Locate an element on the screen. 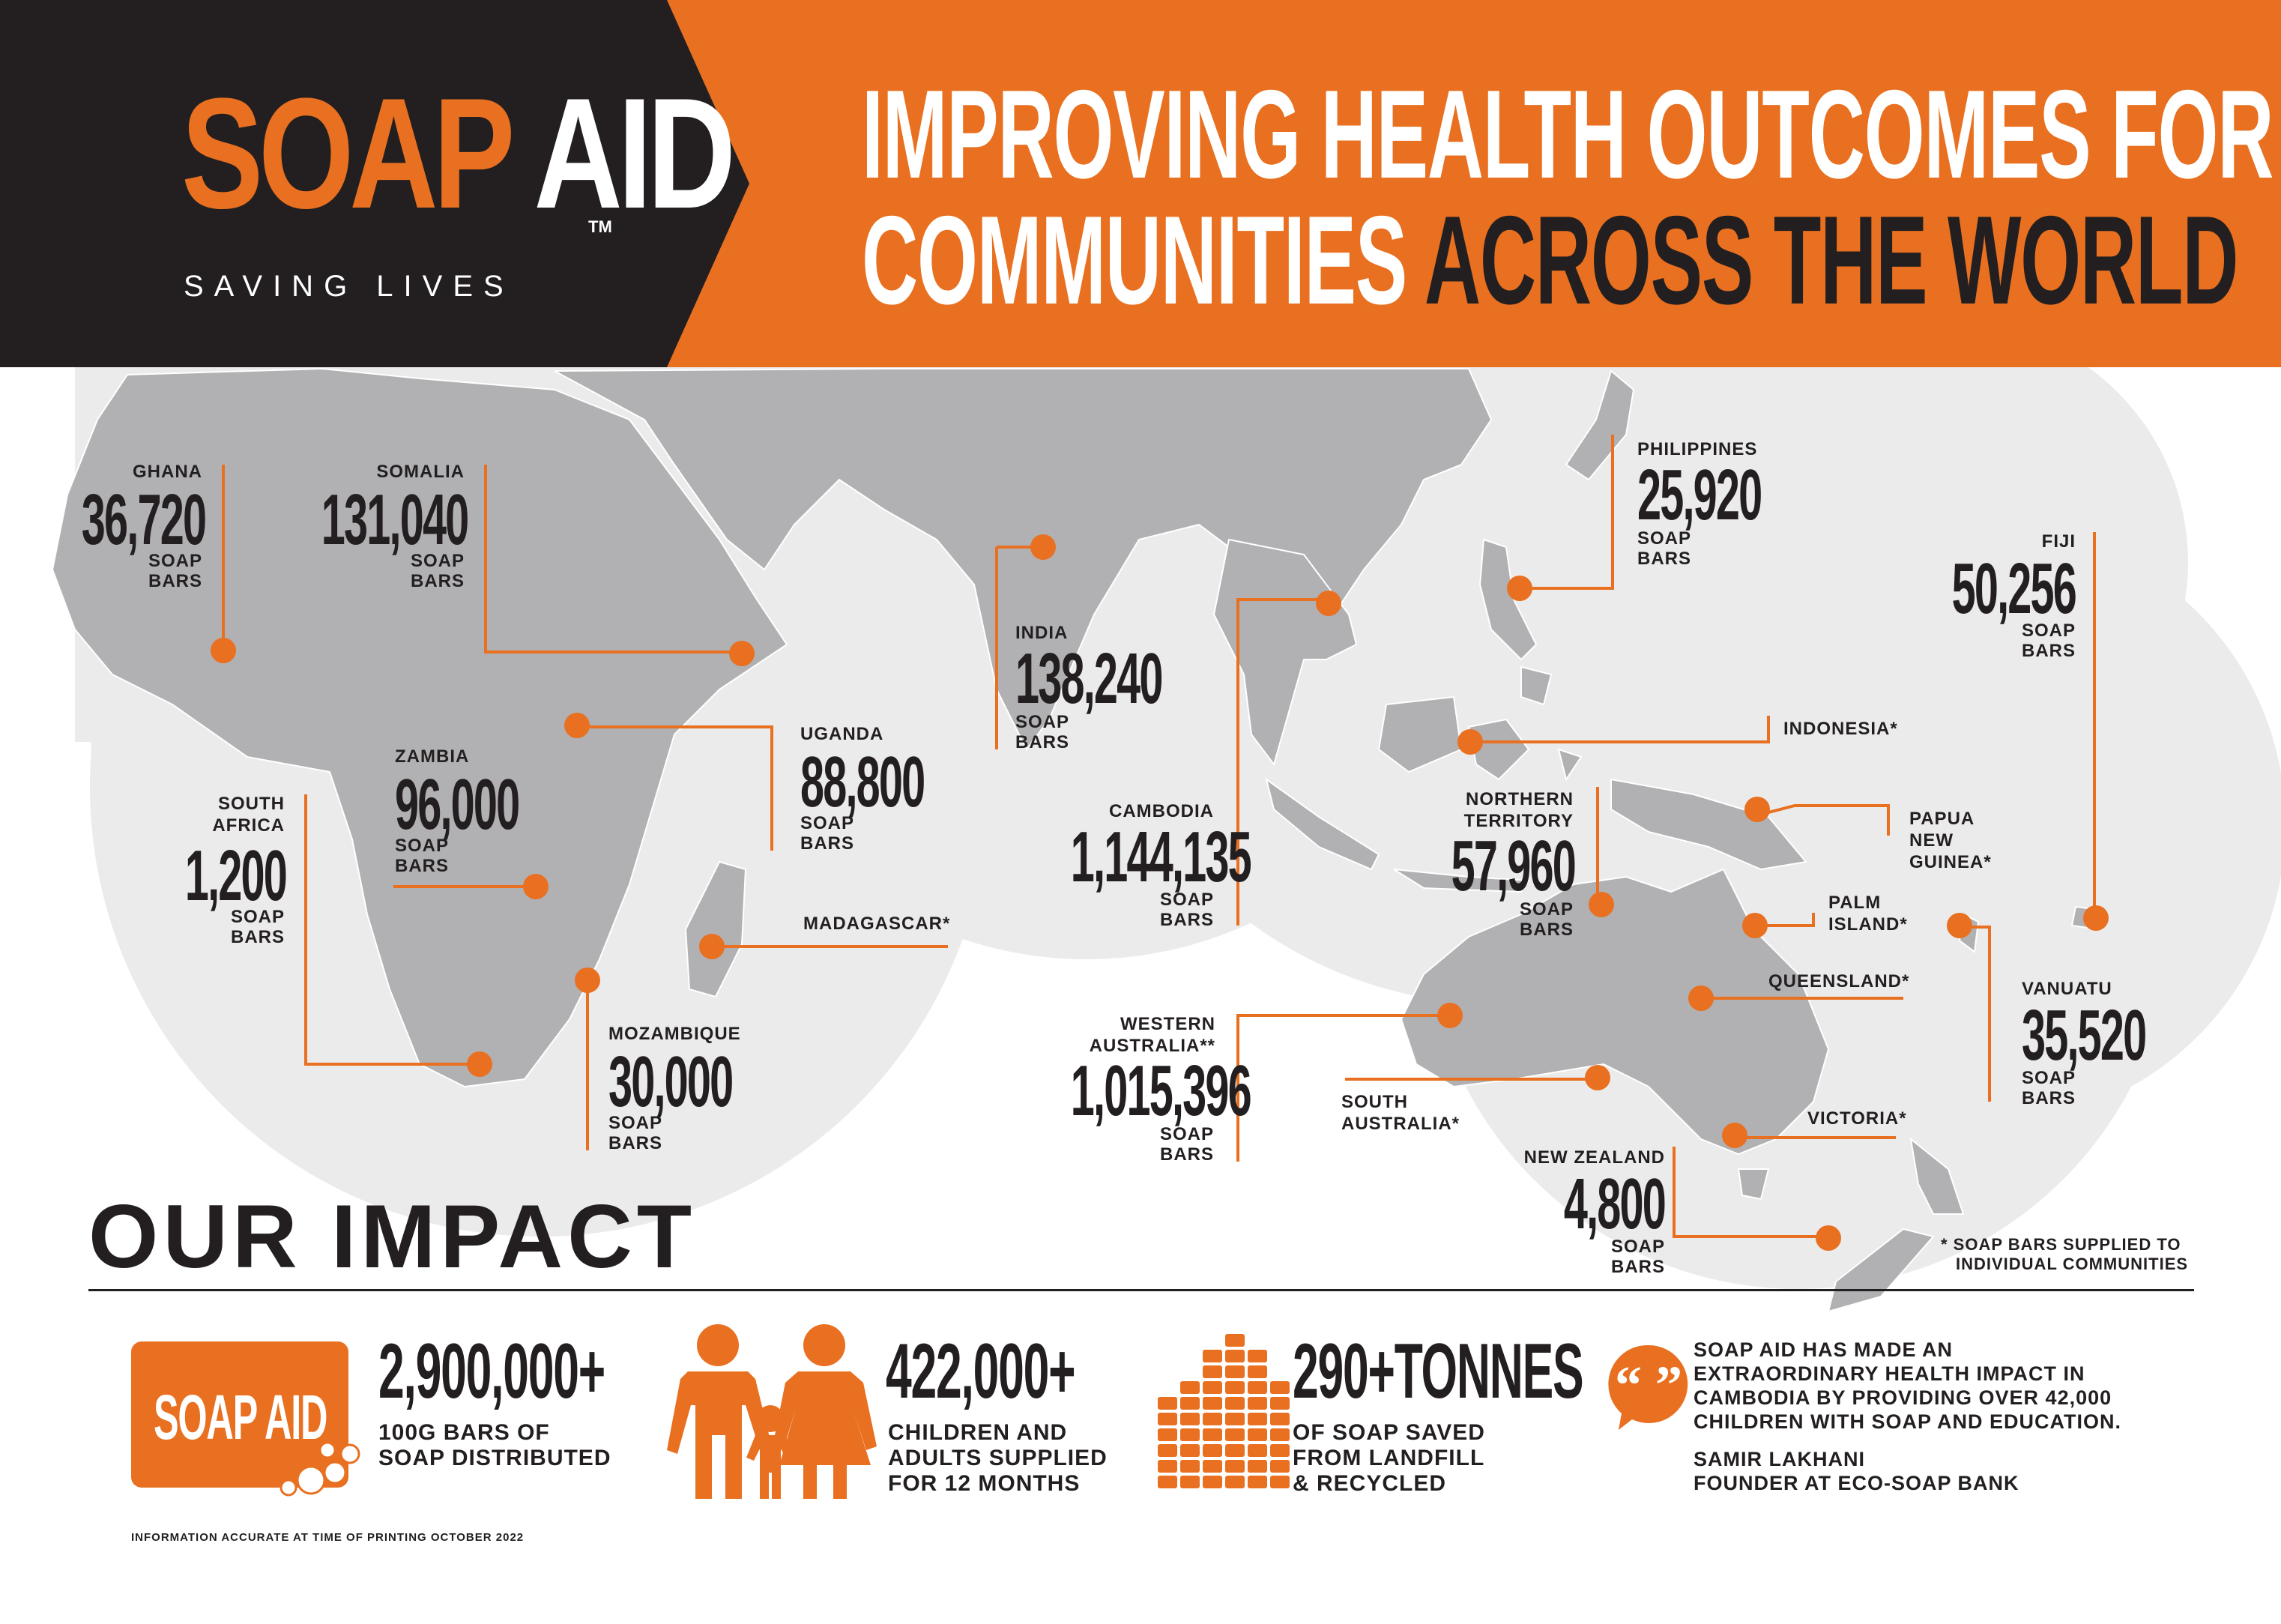  queensland-dot is located at coordinates (1701, 998).